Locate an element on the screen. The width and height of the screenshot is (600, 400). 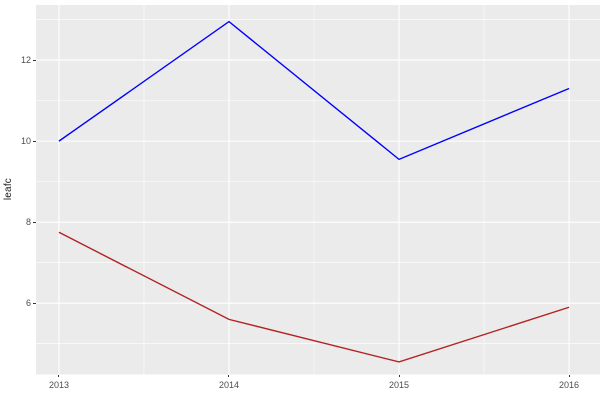
x-tick-label: 2016 is located at coordinates (569, 384).